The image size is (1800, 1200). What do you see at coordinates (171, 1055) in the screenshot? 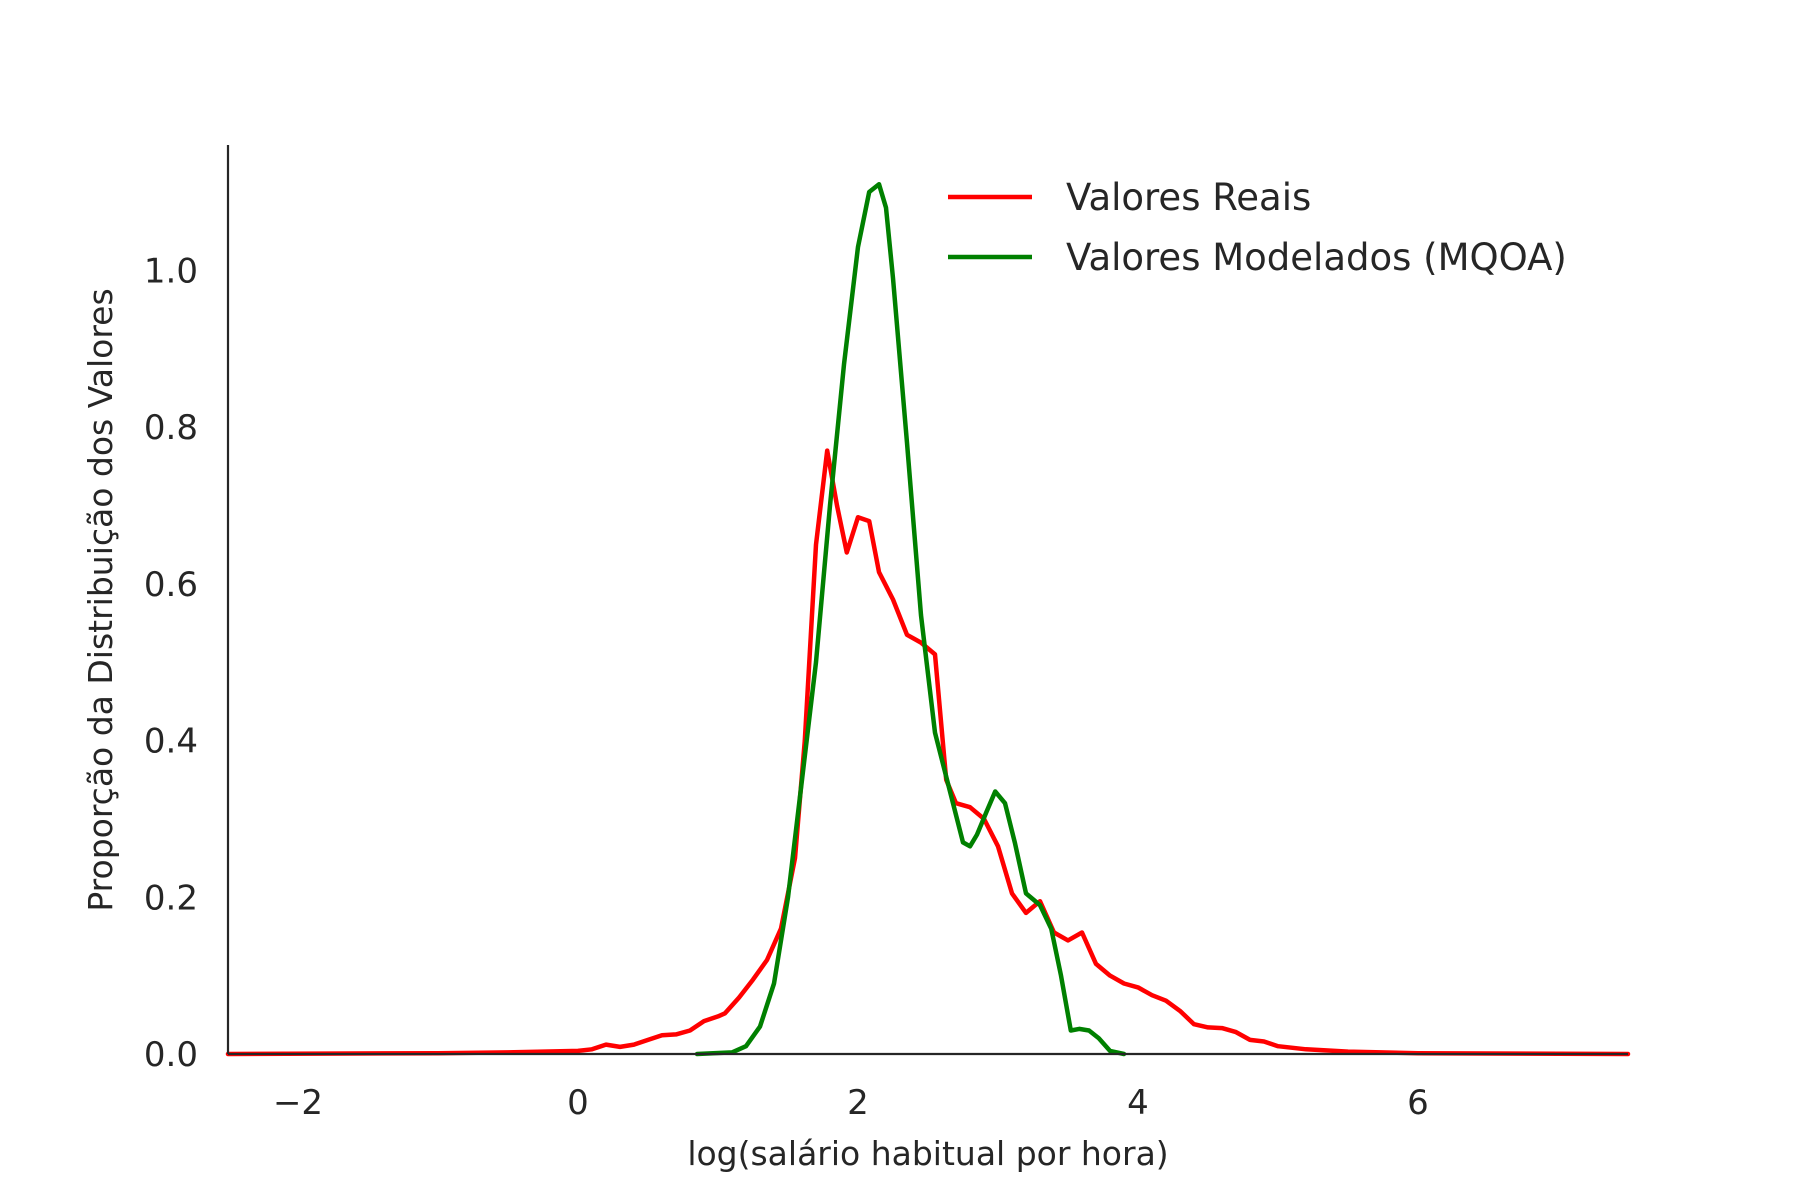
I see `y-tick-label: 0.0` at bounding box center [171, 1055].